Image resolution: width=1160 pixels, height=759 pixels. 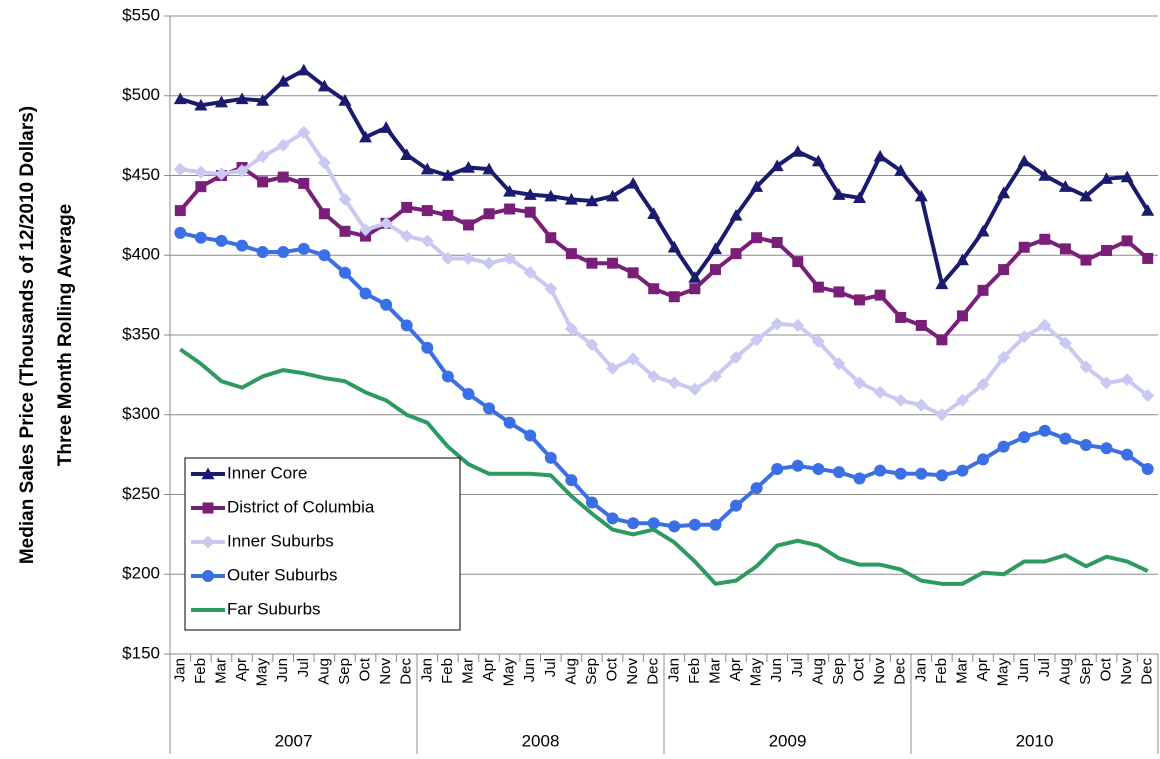 What do you see at coordinates (1023, 670) in the screenshot?
I see `x-tick-label: Jun` at bounding box center [1023, 670].